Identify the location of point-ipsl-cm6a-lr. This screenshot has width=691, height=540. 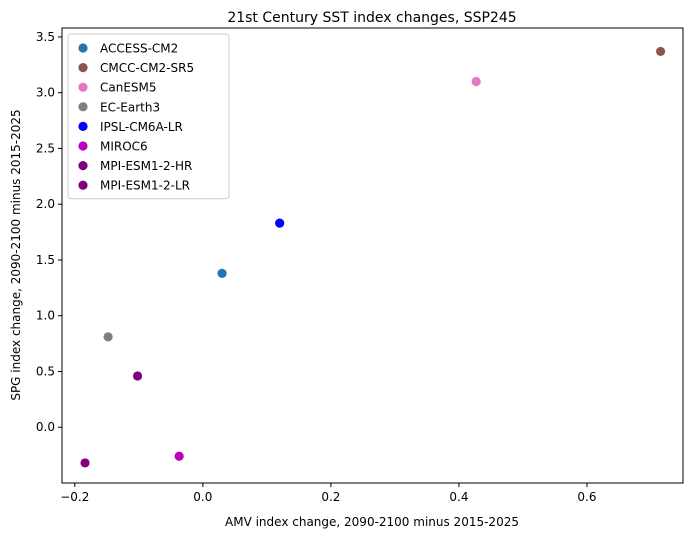
(280, 223).